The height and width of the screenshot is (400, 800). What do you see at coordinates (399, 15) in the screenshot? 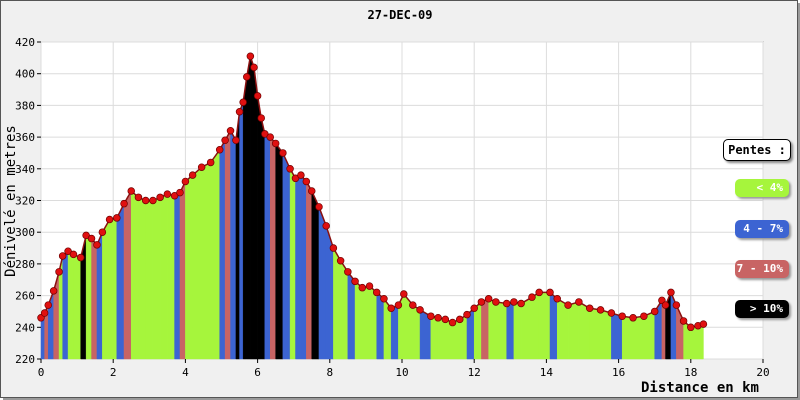
I see `chart-title: 27-DEC-09` at bounding box center [399, 15].